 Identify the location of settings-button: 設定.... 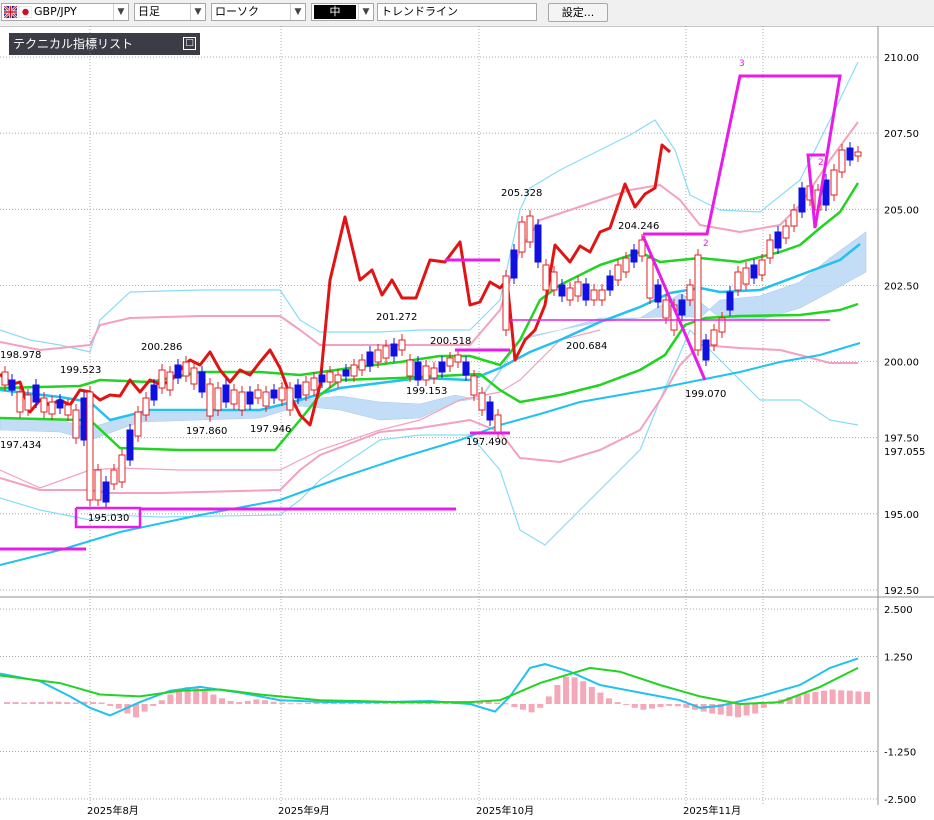
(578, 12).